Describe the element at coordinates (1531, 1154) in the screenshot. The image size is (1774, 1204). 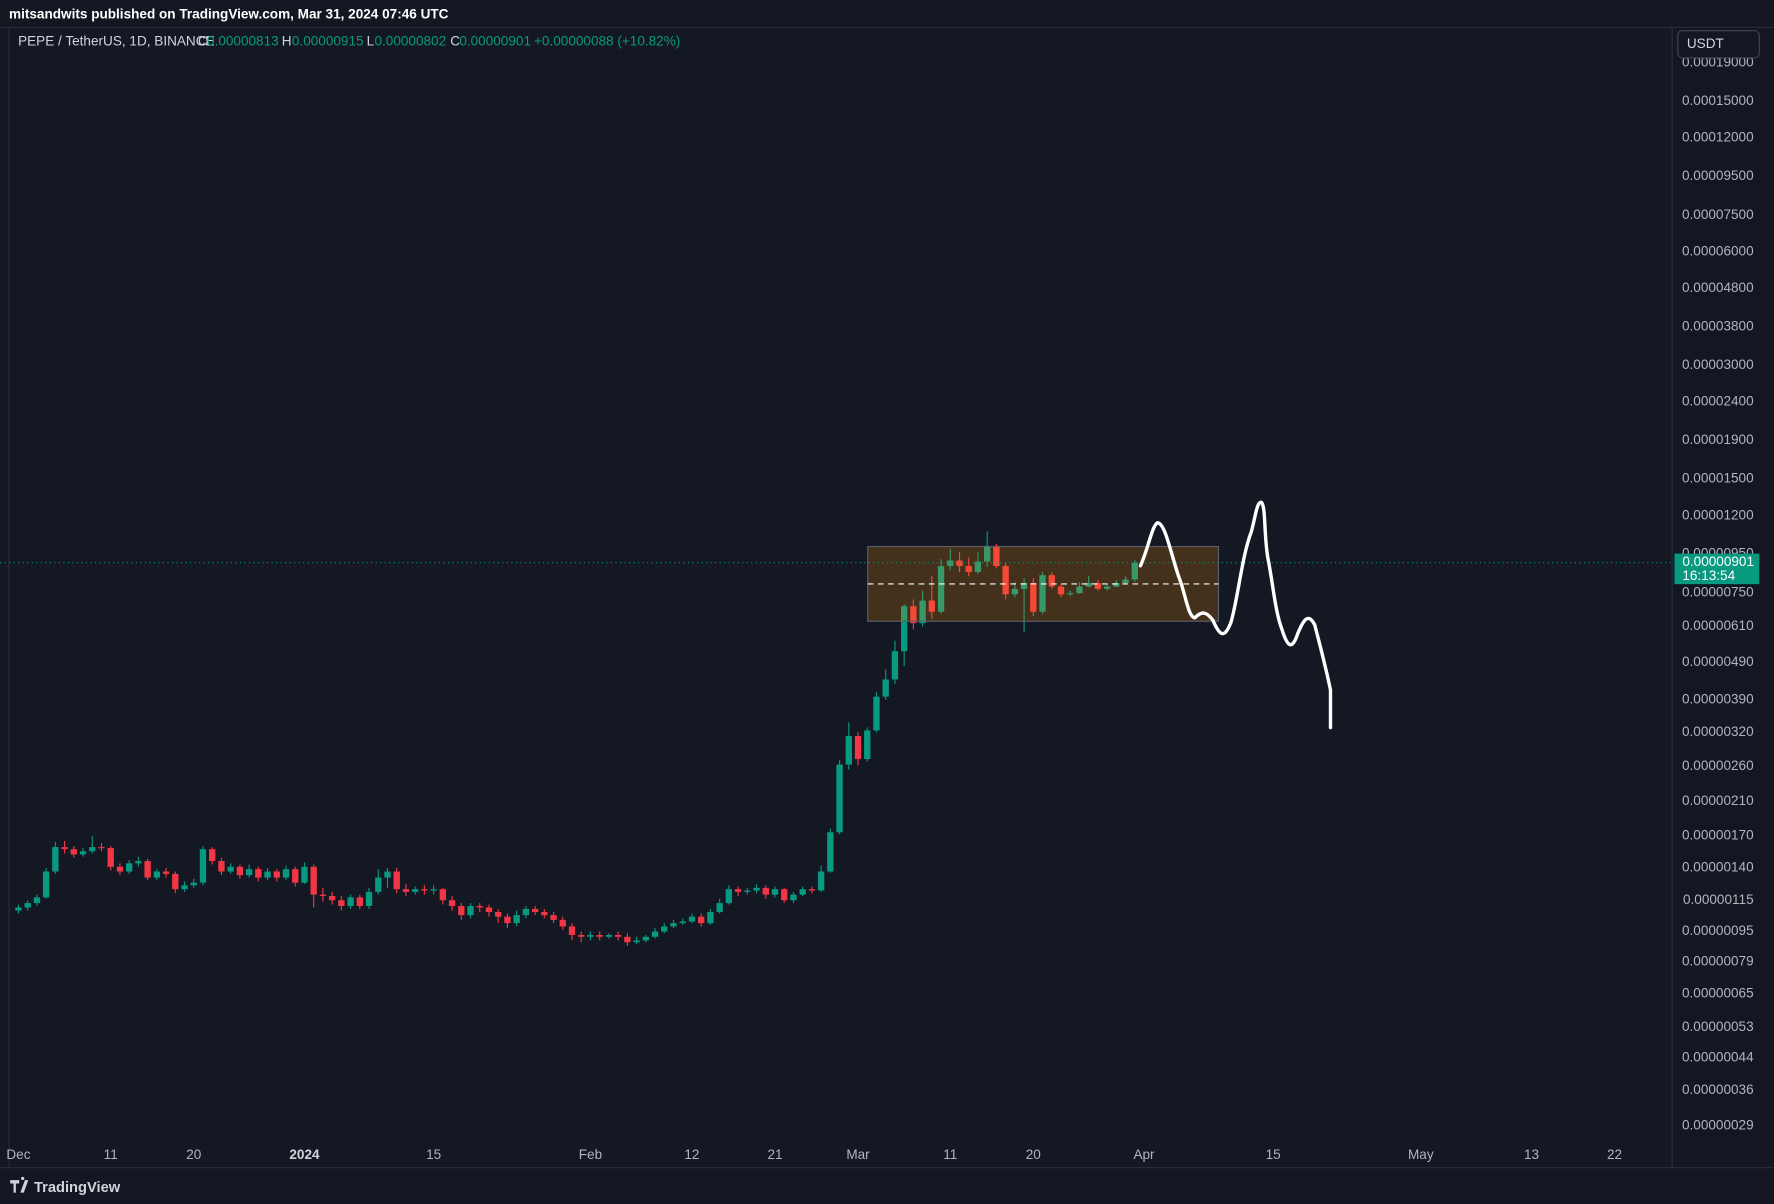
I see `x-tick-label: 13` at that location.